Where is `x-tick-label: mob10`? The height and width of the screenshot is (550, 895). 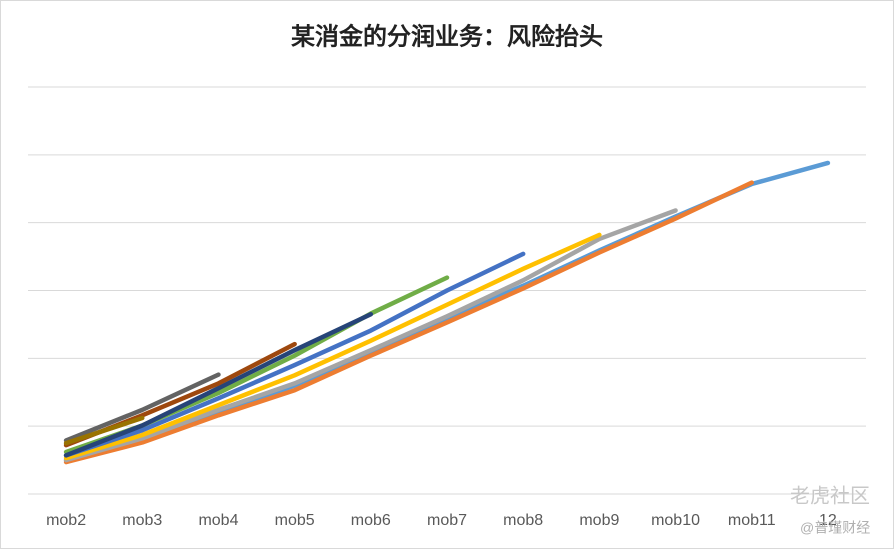
x-tick-label: mob10 is located at coordinates (675, 520).